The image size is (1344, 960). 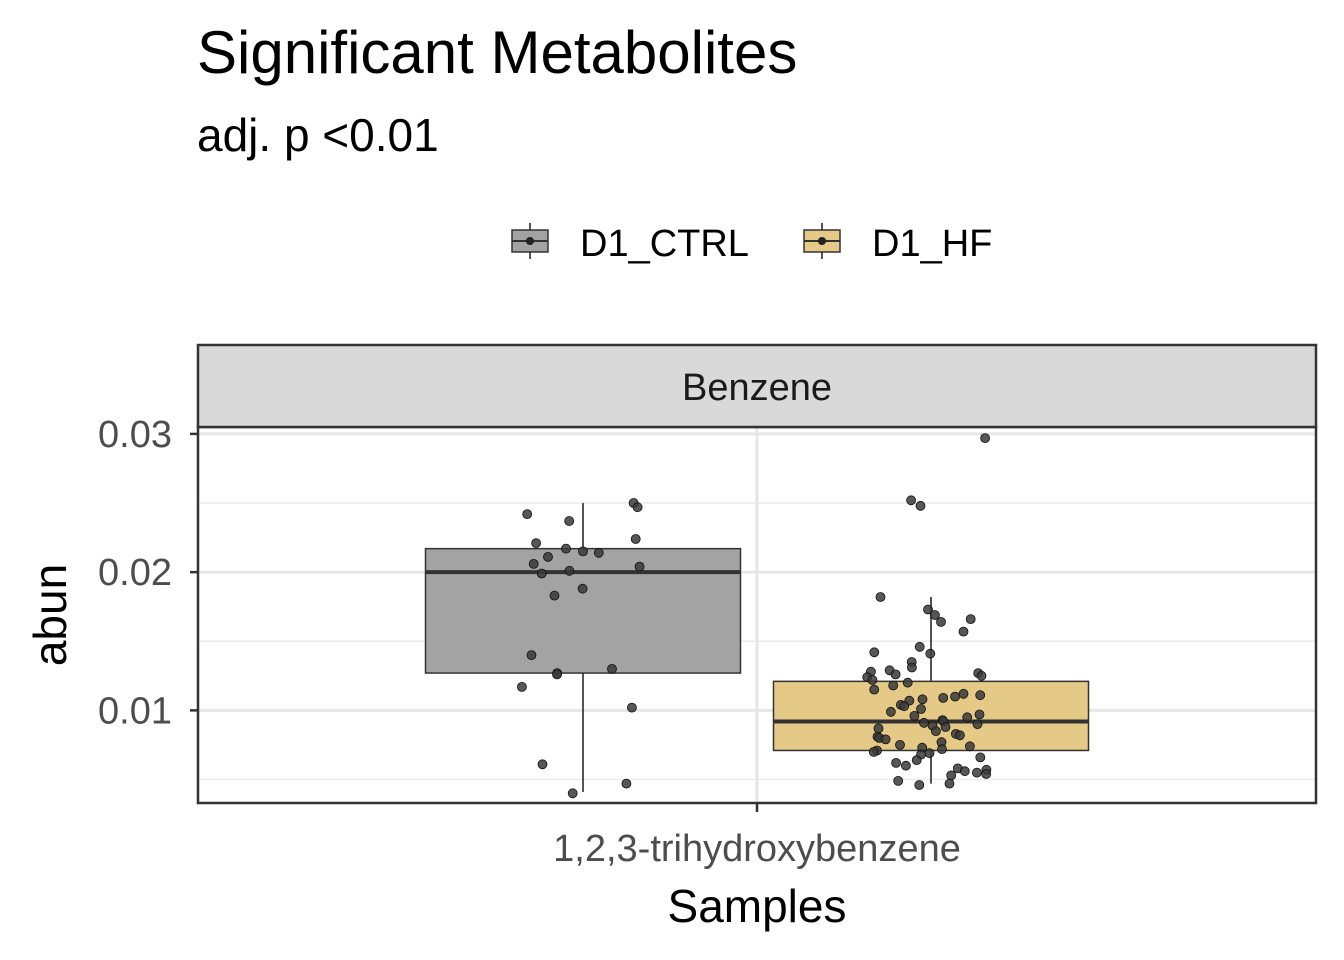 What do you see at coordinates (497, 52) in the screenshot?
I see `chart-title: Significant Metabolites` at bounding box center [497, 52].